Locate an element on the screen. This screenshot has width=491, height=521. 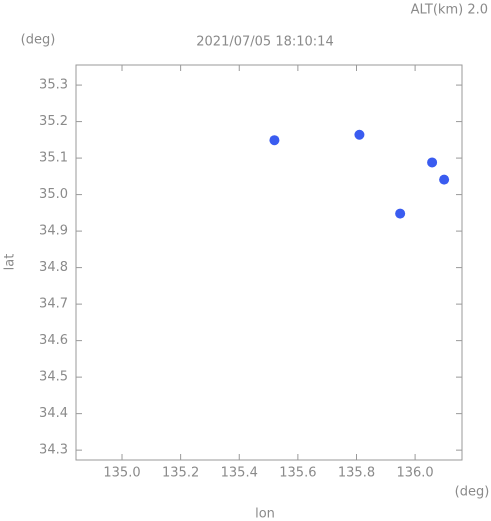
x-tick-label: 135.6 is located at coordinates (297, 473).